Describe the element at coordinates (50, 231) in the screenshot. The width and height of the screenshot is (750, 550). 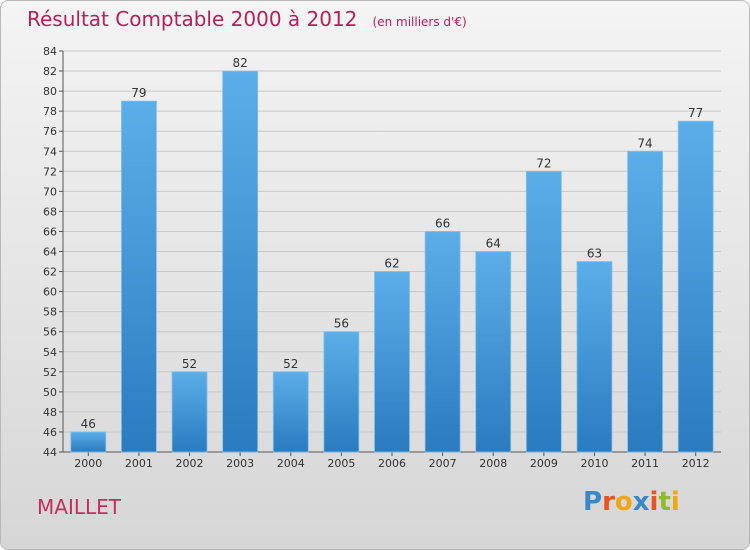
I see `y-tick-label: 66` at that location.